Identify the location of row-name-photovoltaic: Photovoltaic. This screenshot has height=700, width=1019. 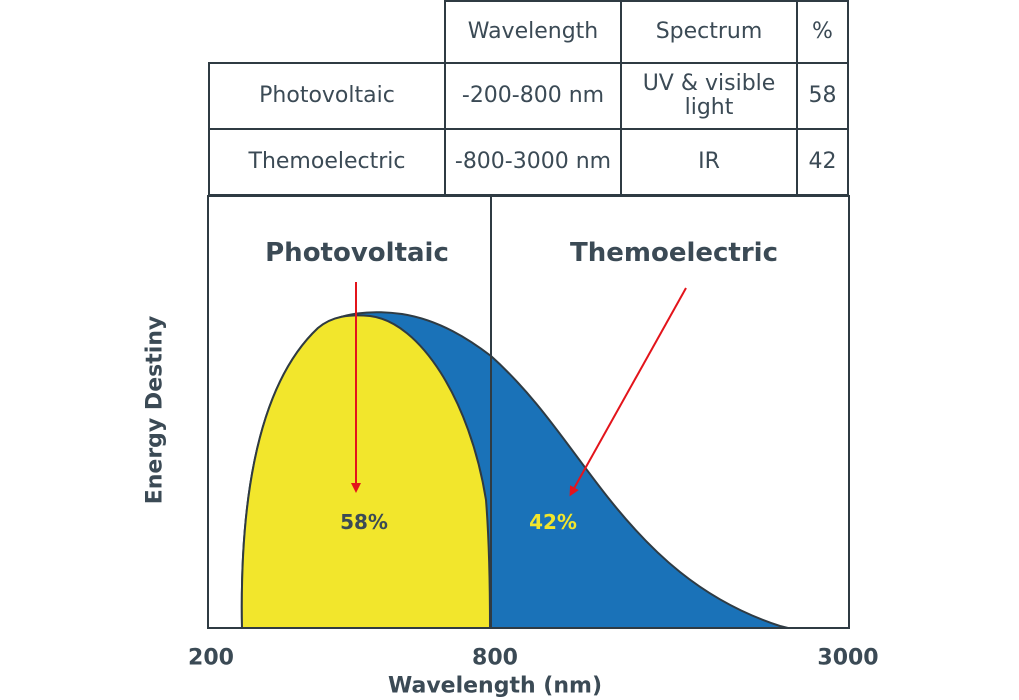
(327, 96).